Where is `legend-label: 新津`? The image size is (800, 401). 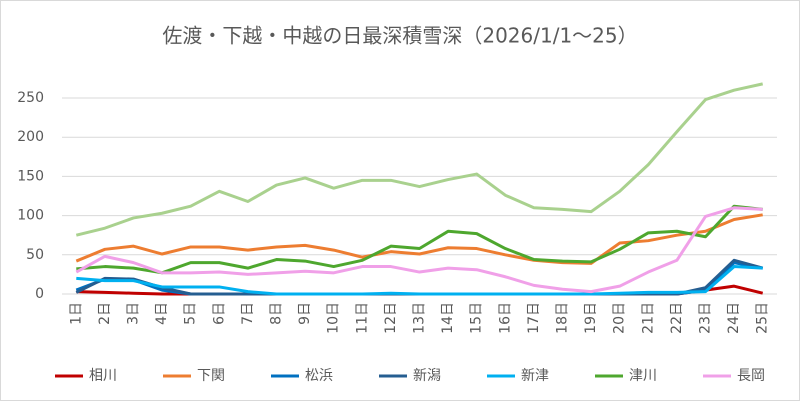
legend-label: 新津 is located at coordinates (535, 376).